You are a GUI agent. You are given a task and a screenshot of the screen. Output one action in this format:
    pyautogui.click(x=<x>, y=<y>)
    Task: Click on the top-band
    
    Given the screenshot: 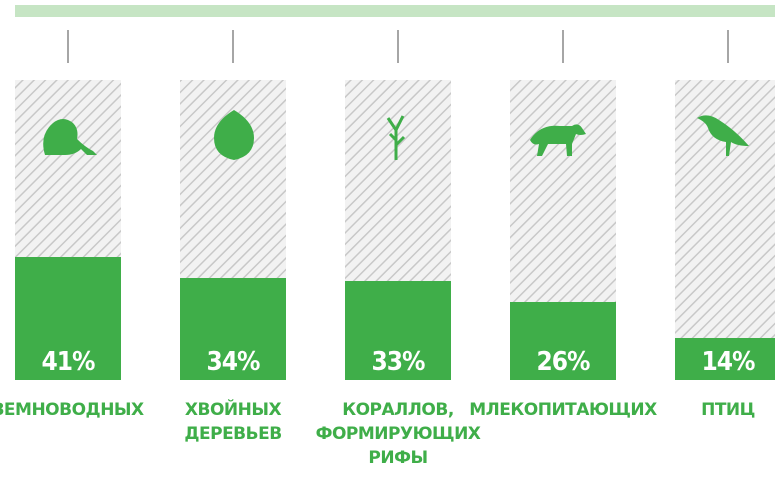 What is the action you would take?
    pyautogui.click(x=395, y=11)
    